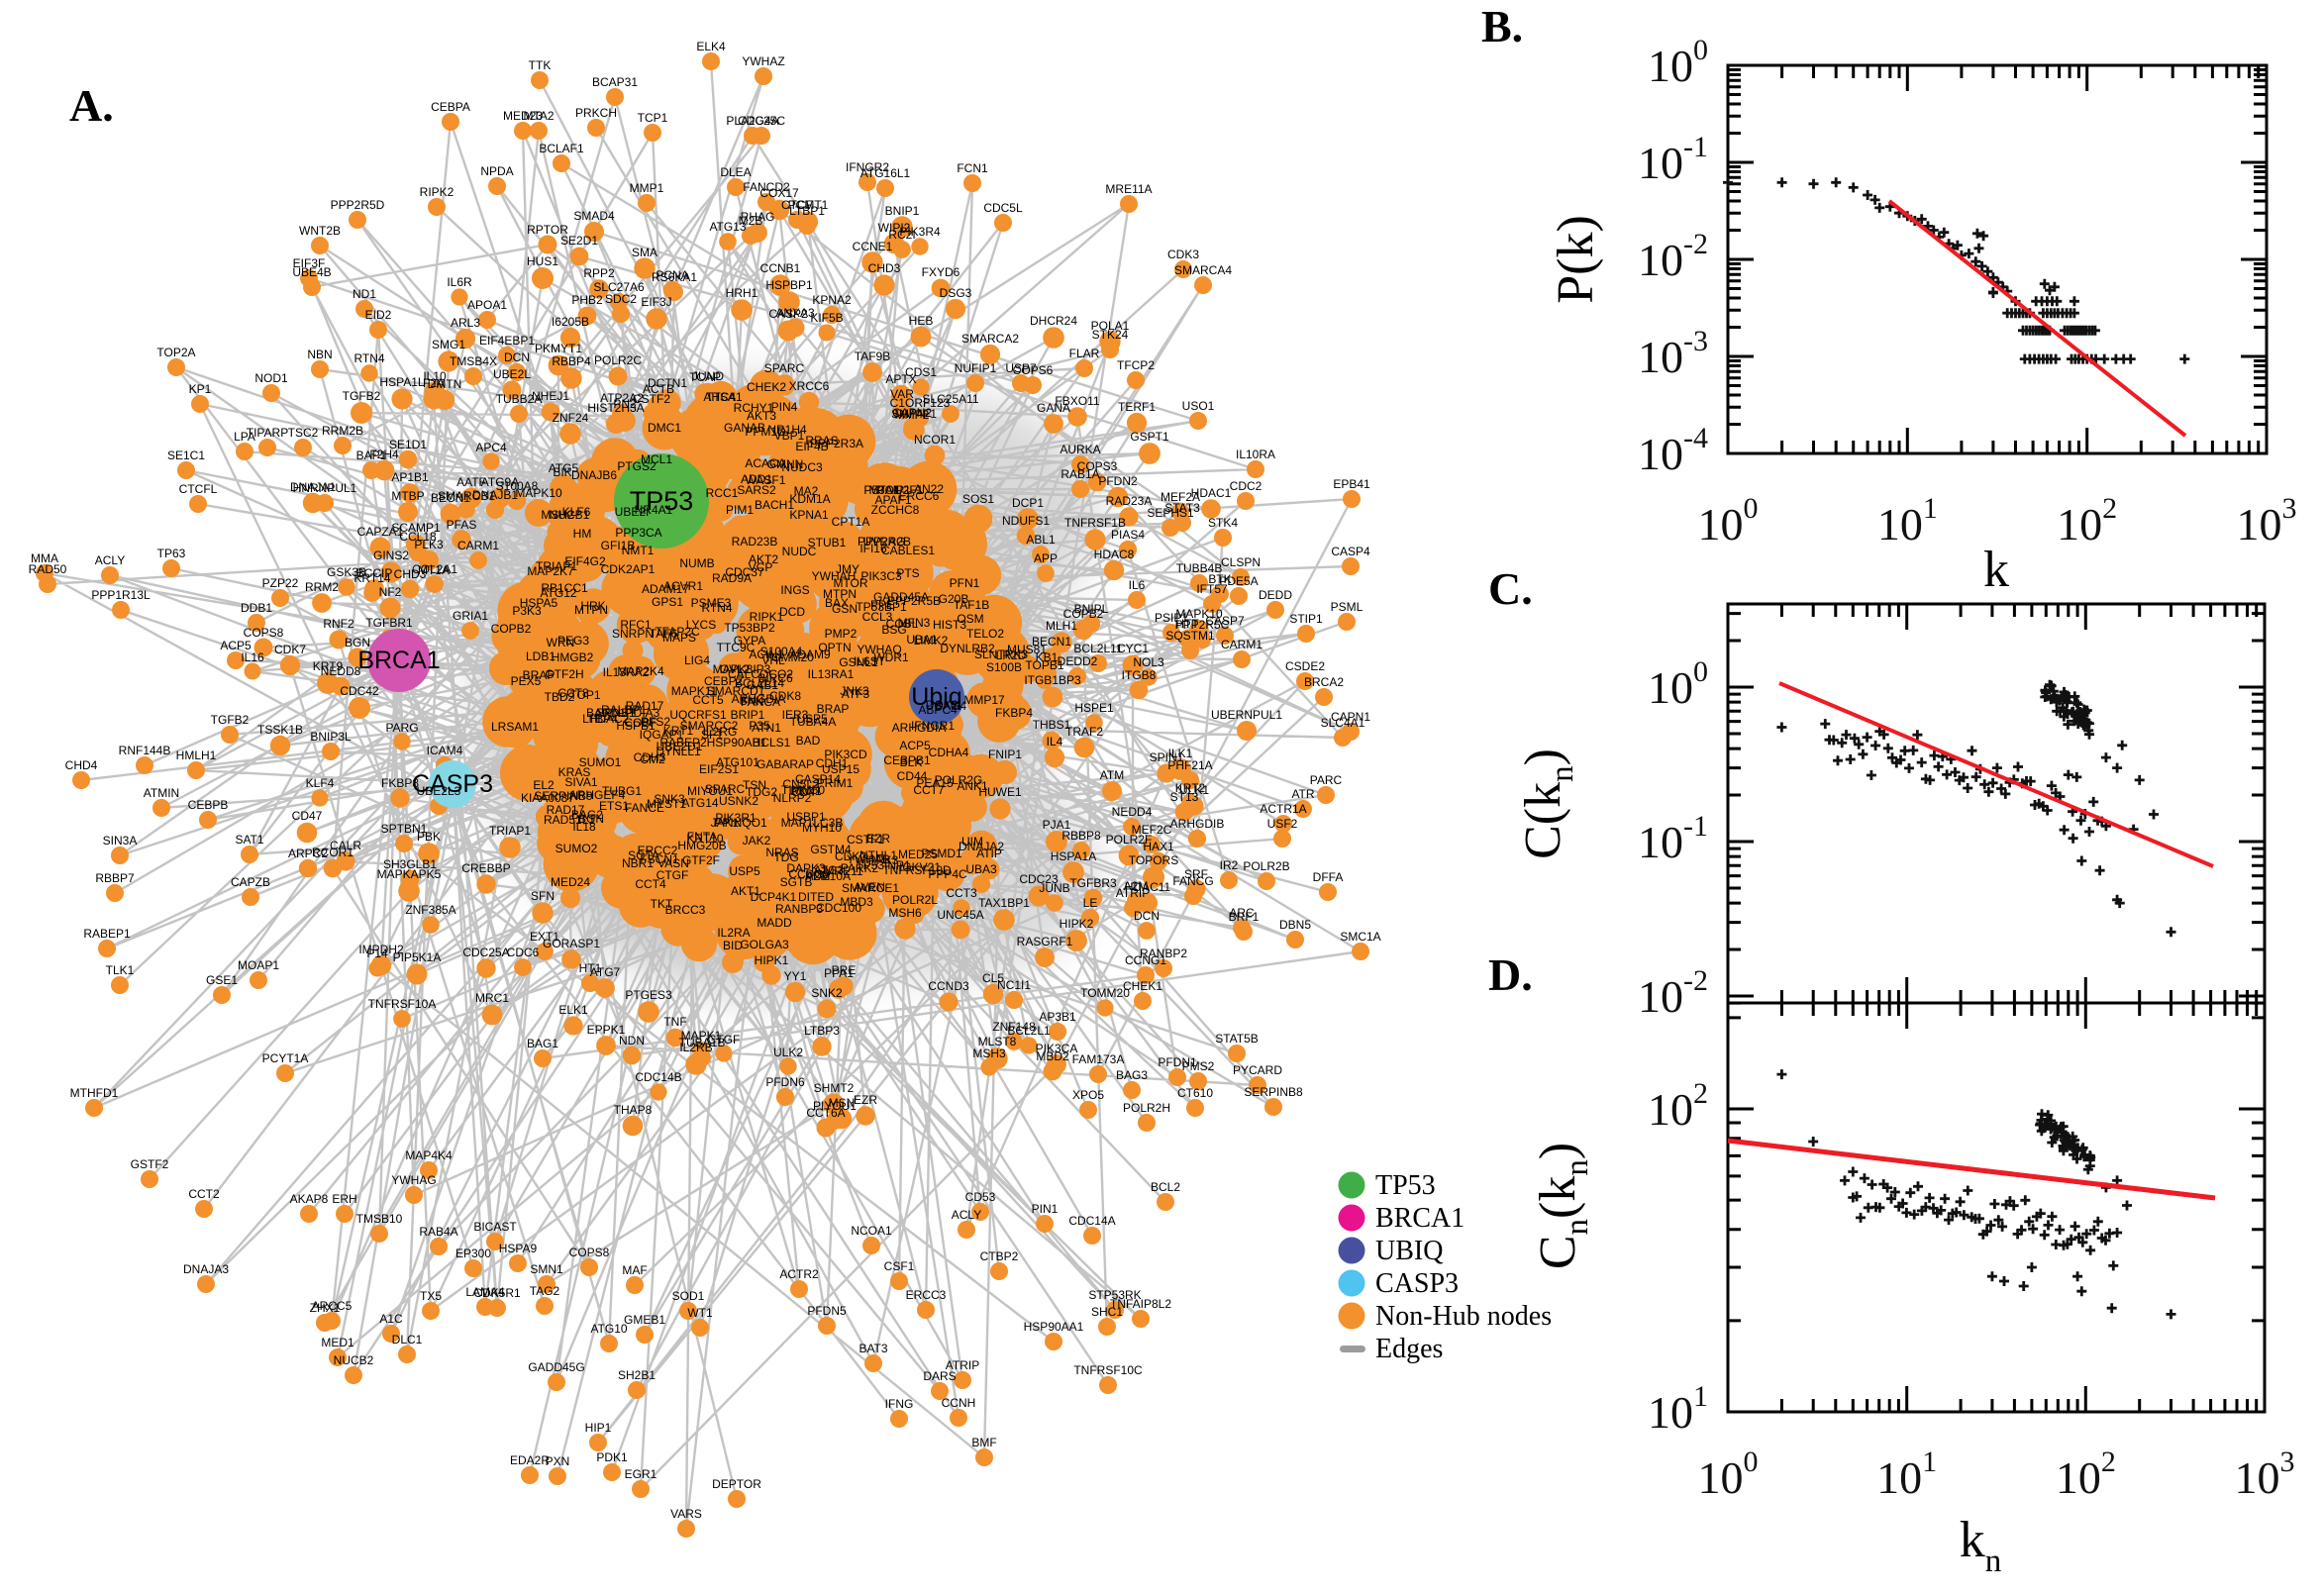 This screenshot has width=2323, height=1596. What do you see at coordinates (1140, 1304) in the screenshot?
I see `svg-text: TNFAIP8L2` at bounding box center [1140, 1304].